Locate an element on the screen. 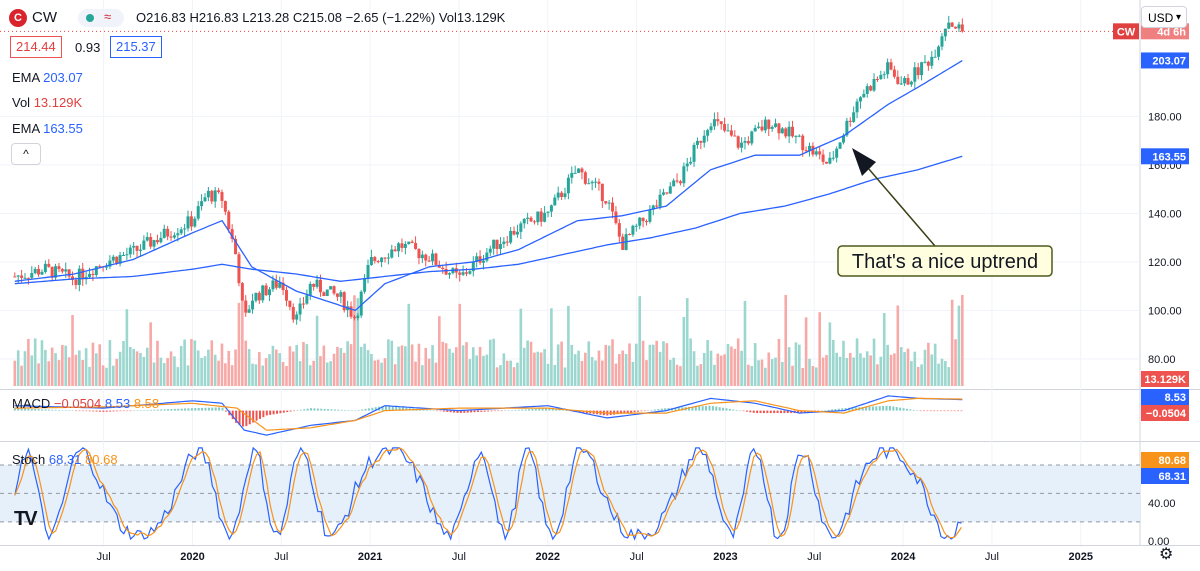 This screenshot has height=571, width=1200. settings-gear-icon: ⚙ is located at coordinates (1166, 554).